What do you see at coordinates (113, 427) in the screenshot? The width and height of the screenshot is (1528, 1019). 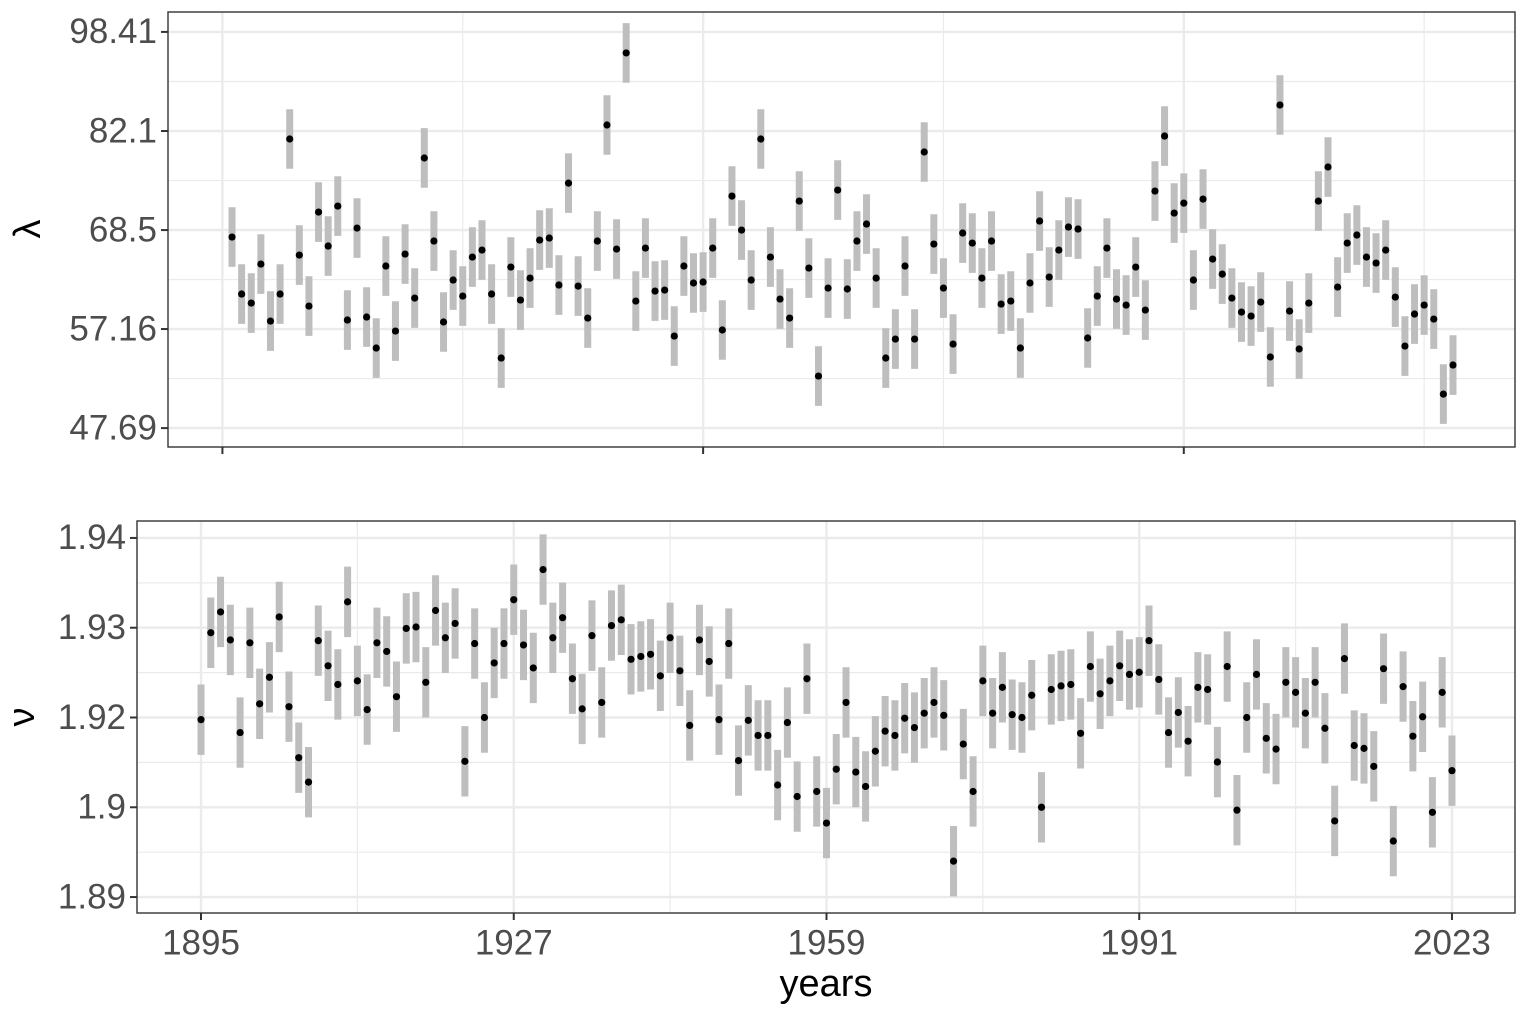 I see `y-tick-label: 47.69` at bounding box center [113, 427].